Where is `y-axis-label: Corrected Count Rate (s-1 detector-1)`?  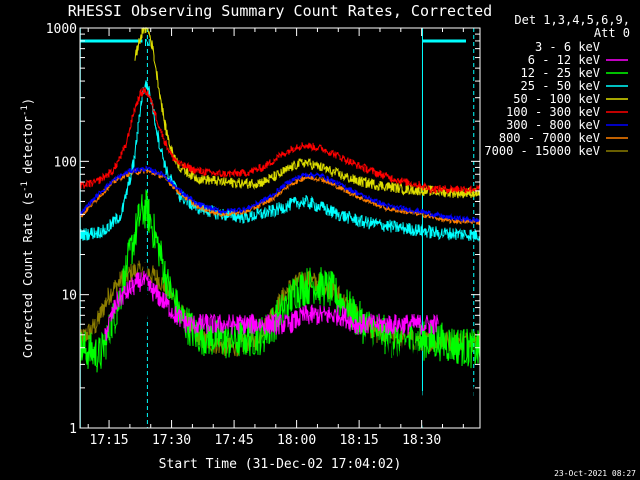
y-axis-label: Corrected Count Rate (s-1 detector-1) is located at coordinates (27, 228).